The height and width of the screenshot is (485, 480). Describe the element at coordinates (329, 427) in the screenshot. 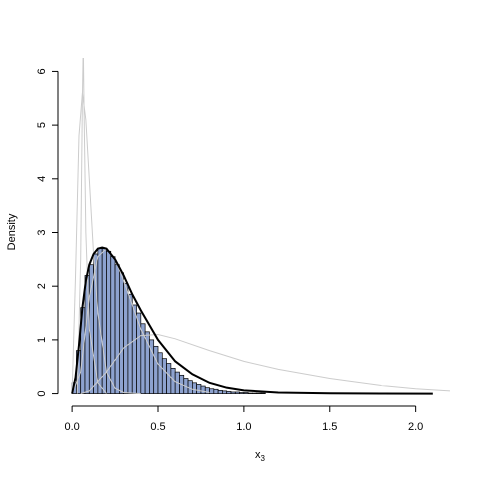

I see `x-tick-label: 1.5` at that location.